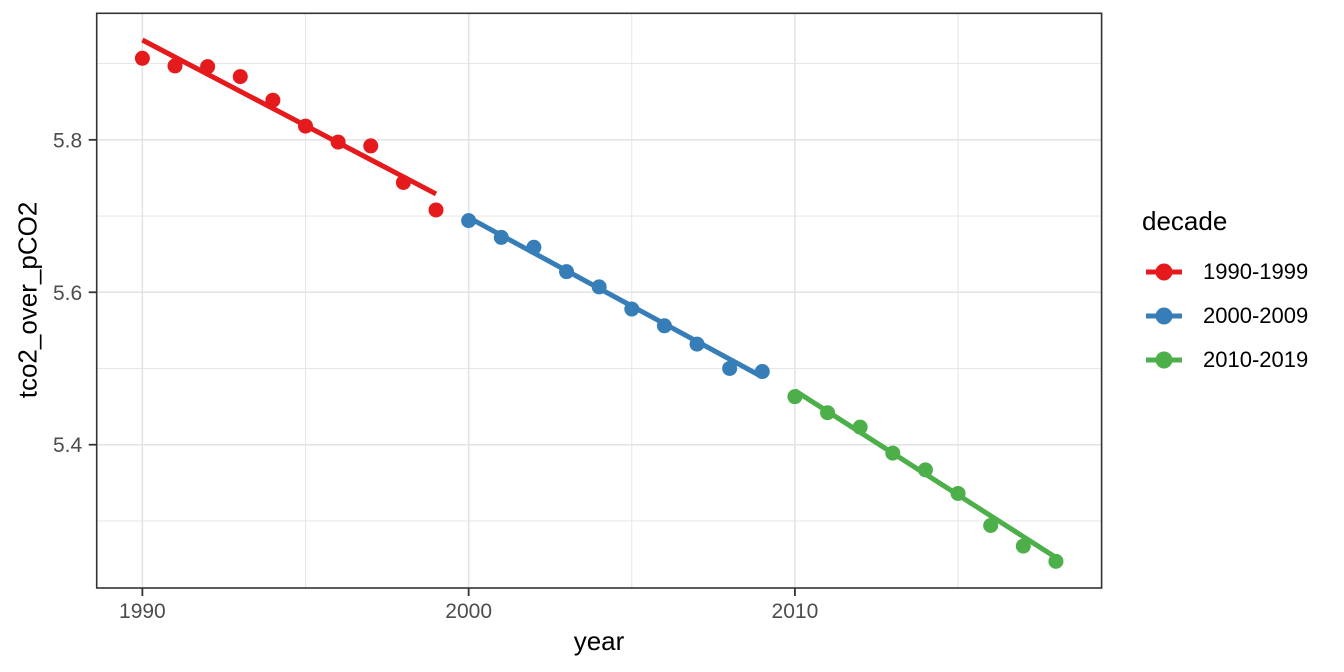 This screenshot has height=672, width=1344. I want to click on y-axis-title: tco2_over_pCO2, so click(27, 300).